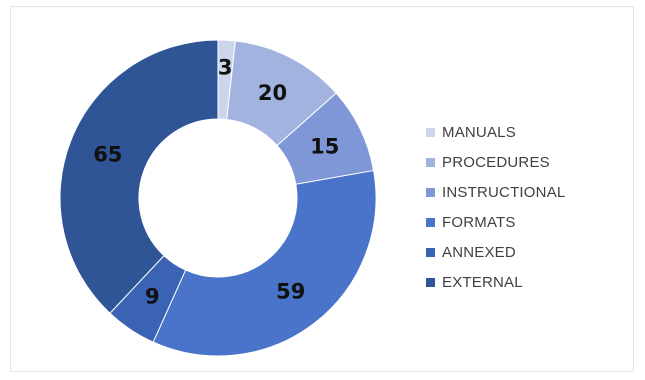  What do you see at coordinates (324, 146) in the screenshot?
I see `data-label-instructional: 15` at bounding box center [324, 146].